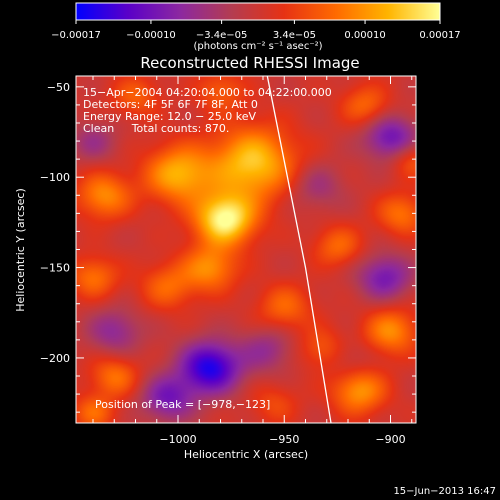 Image resolution: width=500 pixels, height=500 pixels. Describe the element at coordinates (170, 116) in the screenshot. I see `annotation-energy-range: Energy Range: 12.0 − 25.0 keV` at that location.